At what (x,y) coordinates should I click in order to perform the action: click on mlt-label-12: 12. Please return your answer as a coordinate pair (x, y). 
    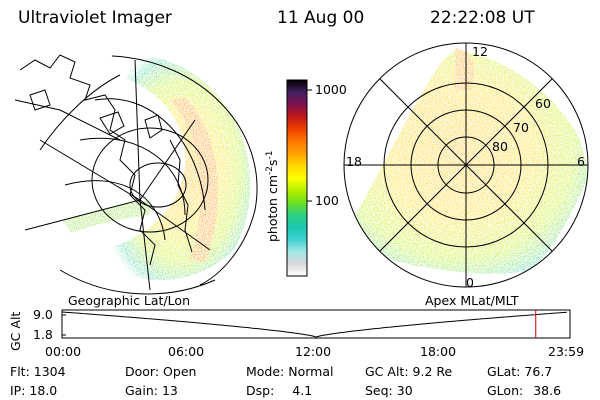
    Looking at the image, I should click on (480, 51).